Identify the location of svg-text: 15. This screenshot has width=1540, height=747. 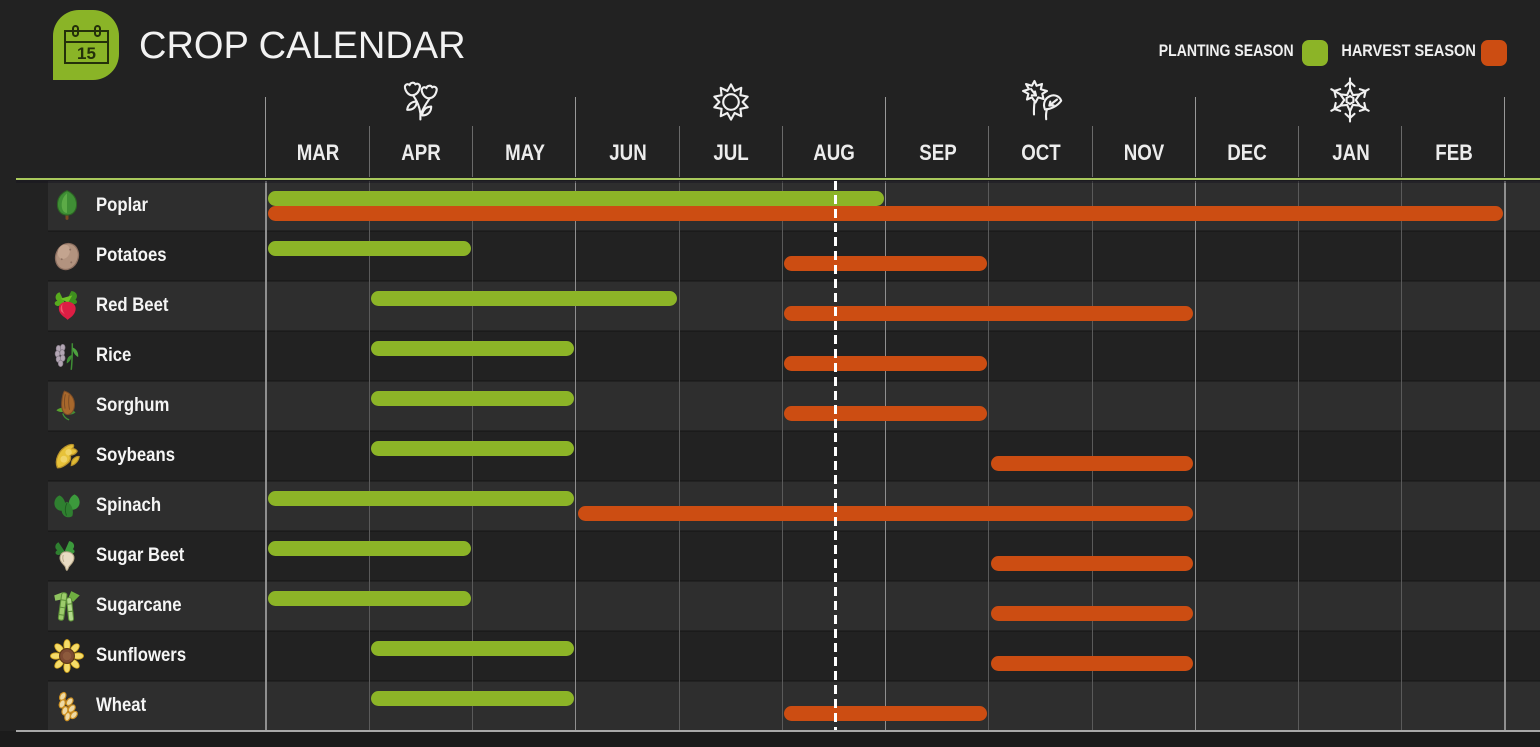
(86, 53).